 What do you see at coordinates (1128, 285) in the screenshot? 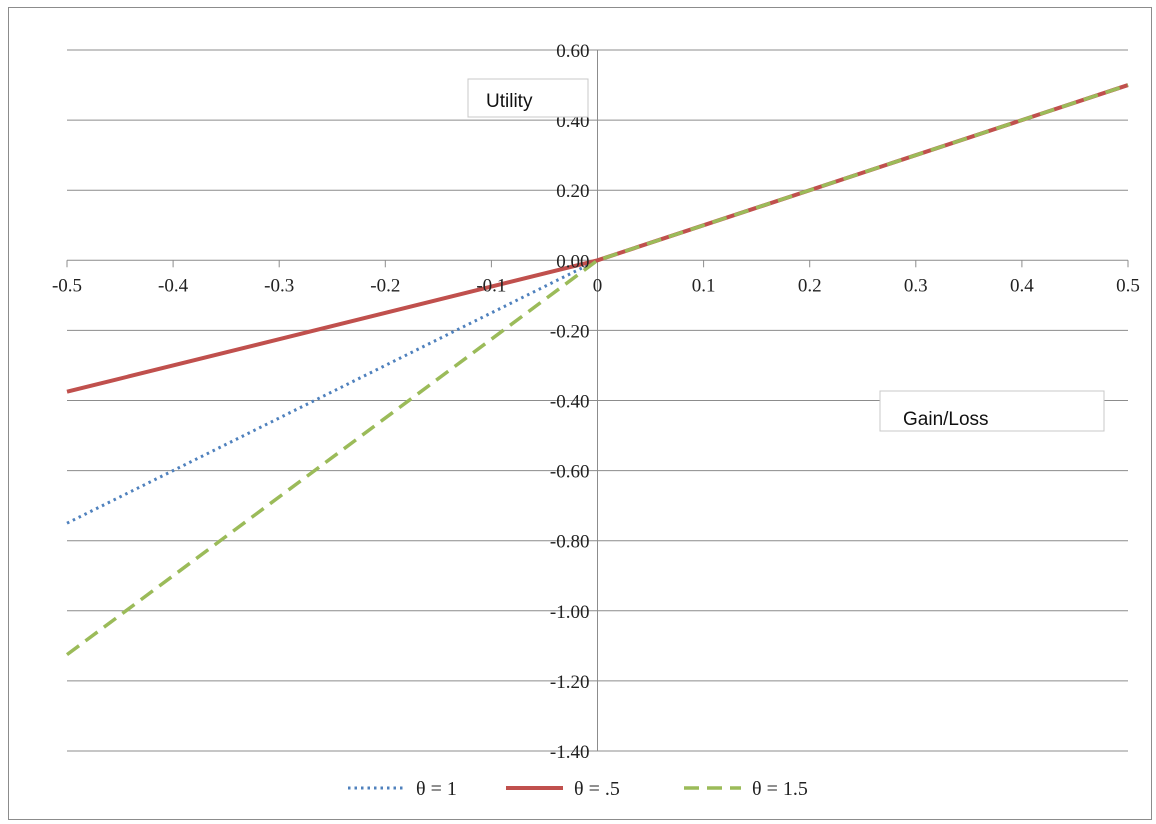
I see `x-tick-label: 0.5` at bounding box center [1128, 285].